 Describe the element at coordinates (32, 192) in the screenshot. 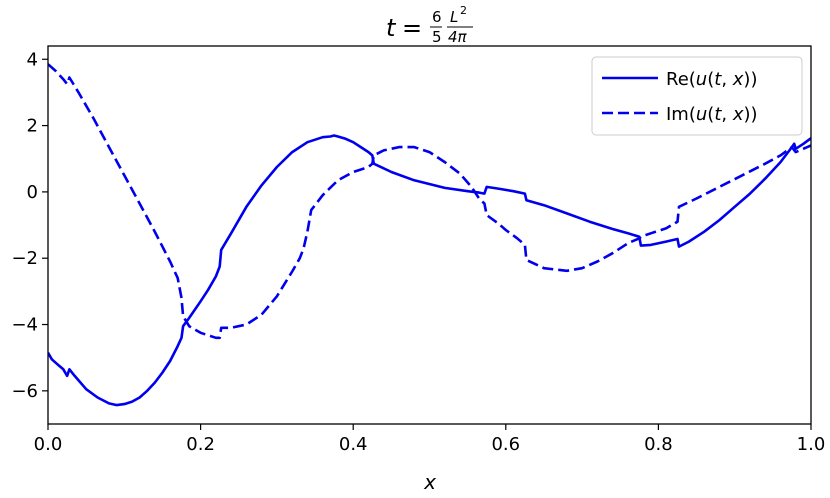

I see `y-tick-label: 0` at that location.